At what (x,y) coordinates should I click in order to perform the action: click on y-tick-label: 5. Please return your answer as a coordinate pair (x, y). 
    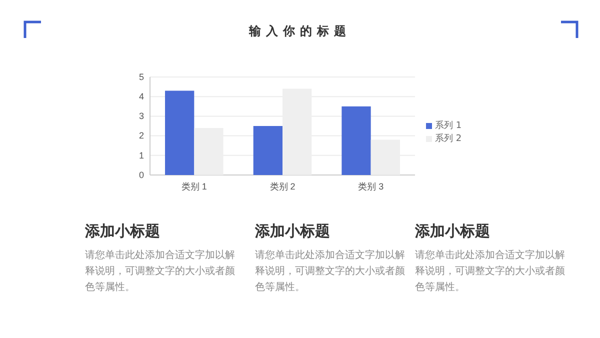
    Looking at the image, I should click on (141, 77).